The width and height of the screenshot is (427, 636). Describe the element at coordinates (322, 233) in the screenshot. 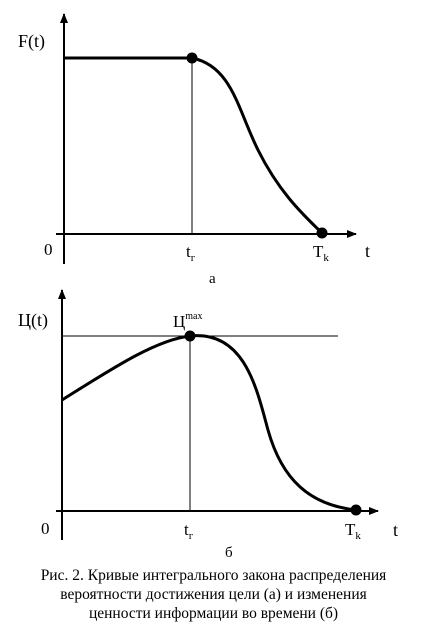

I see `graph-a-point-tk` at that location.